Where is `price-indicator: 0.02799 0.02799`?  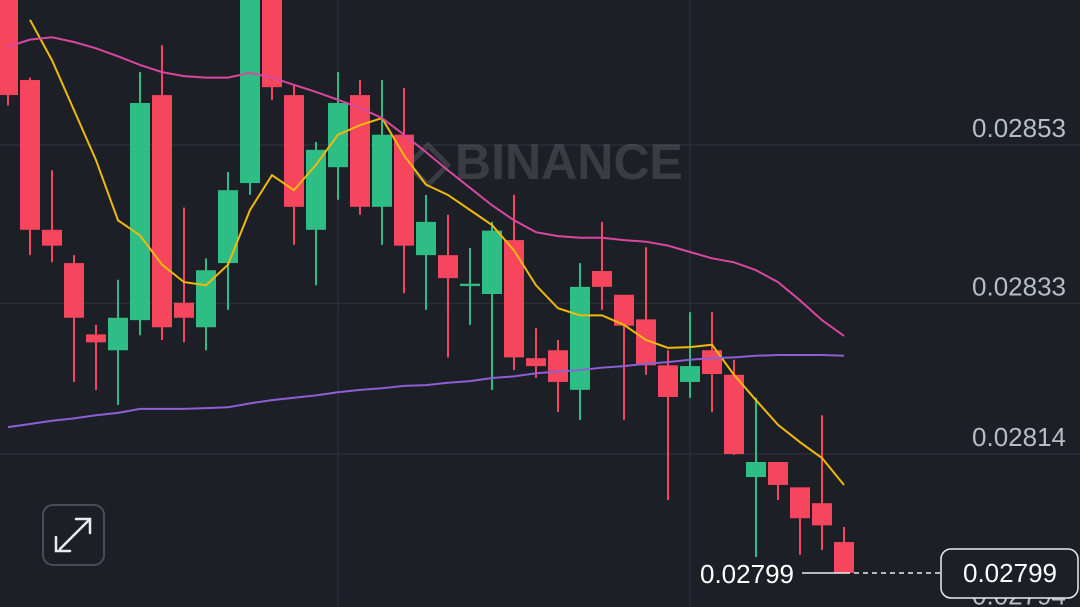 price-indicator: 0.02799 0.02799 is located at coordinates (889, 573).